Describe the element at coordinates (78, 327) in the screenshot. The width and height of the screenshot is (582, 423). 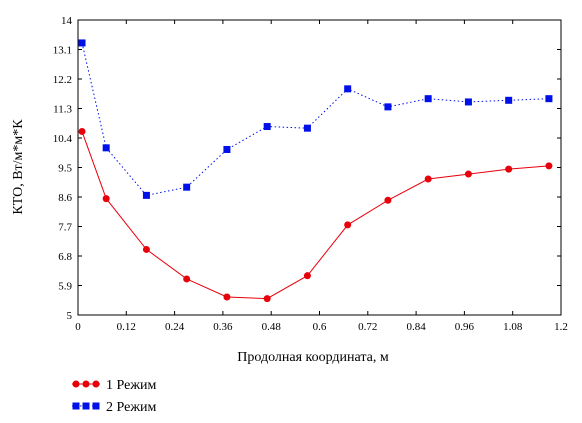
I see `x-tick-label: 0` at that location.